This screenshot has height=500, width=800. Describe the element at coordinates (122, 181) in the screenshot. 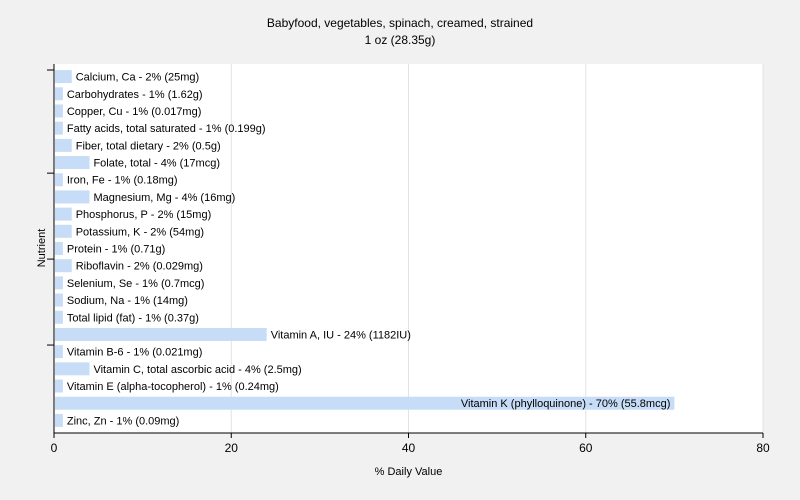

I see `bar-label: Iron, Fe - 1% (0.18mg)` at that location.